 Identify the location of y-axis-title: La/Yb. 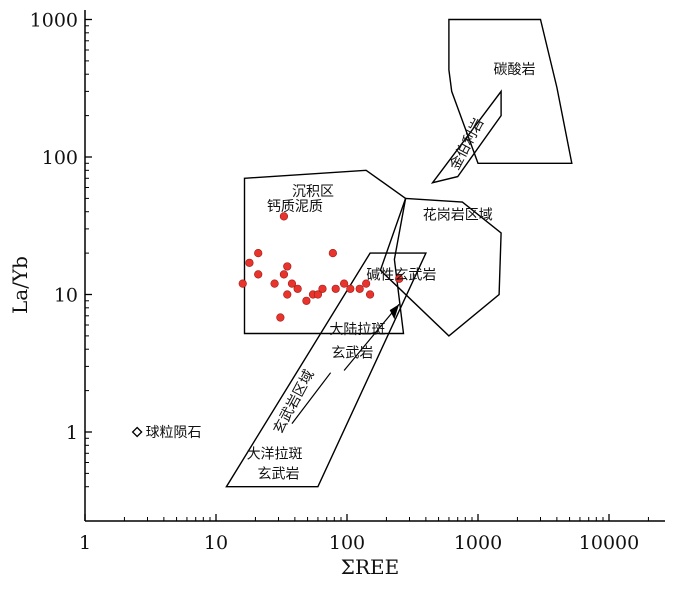
(20, 285).